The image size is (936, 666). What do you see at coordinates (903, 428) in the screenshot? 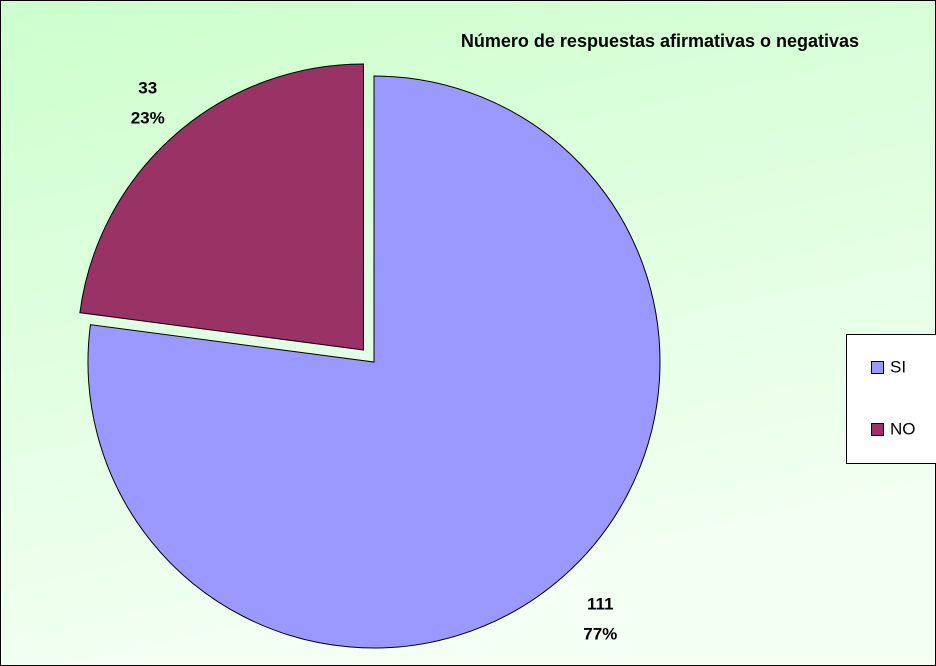
I see `legend-label: NO` at bounding box center [903, 428].